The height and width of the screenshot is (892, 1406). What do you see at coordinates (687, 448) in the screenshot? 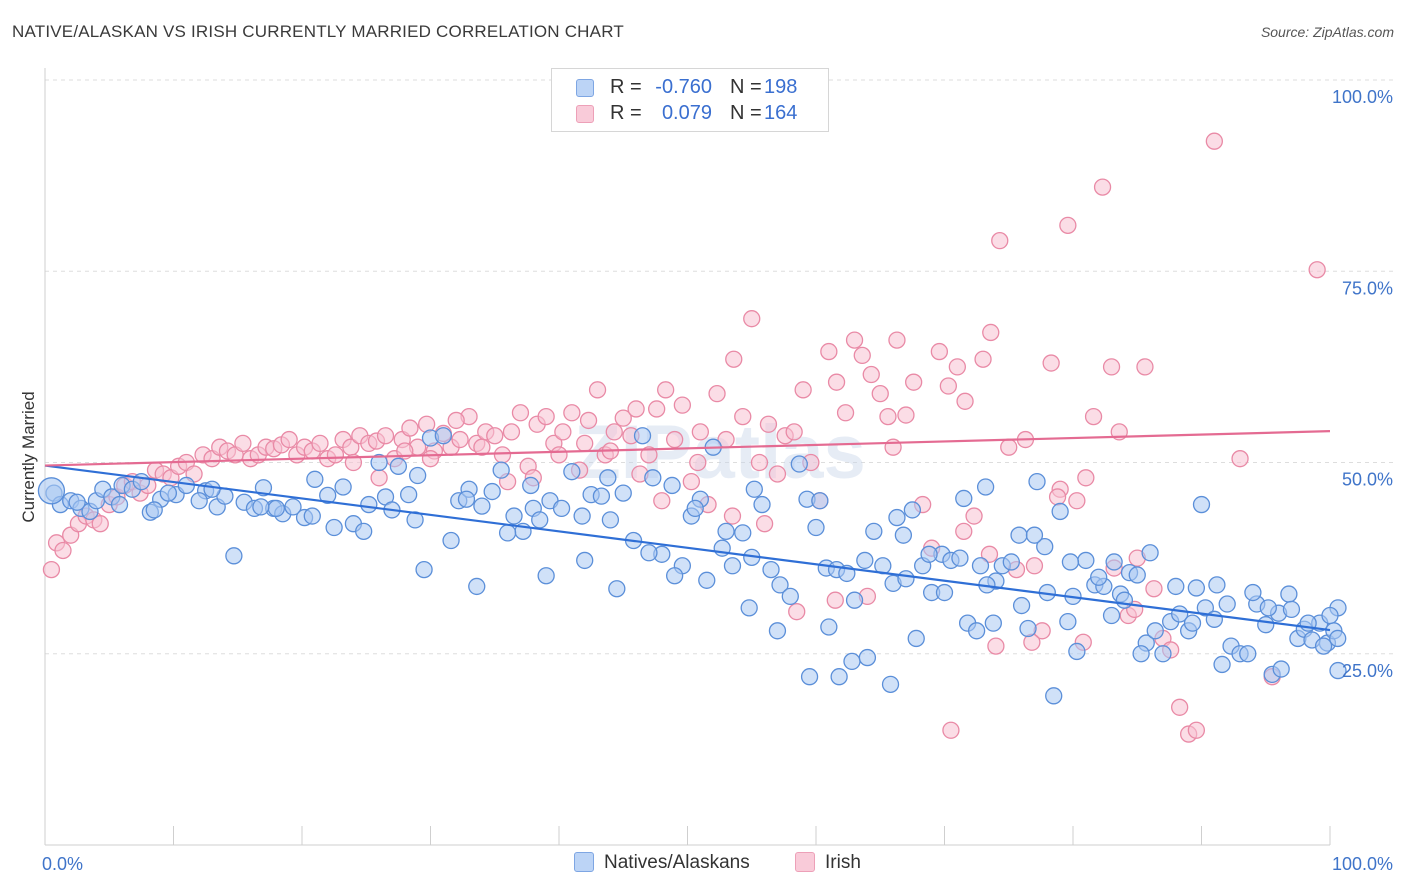
I see `irish-trend-line` at bounding box center [687, 448].